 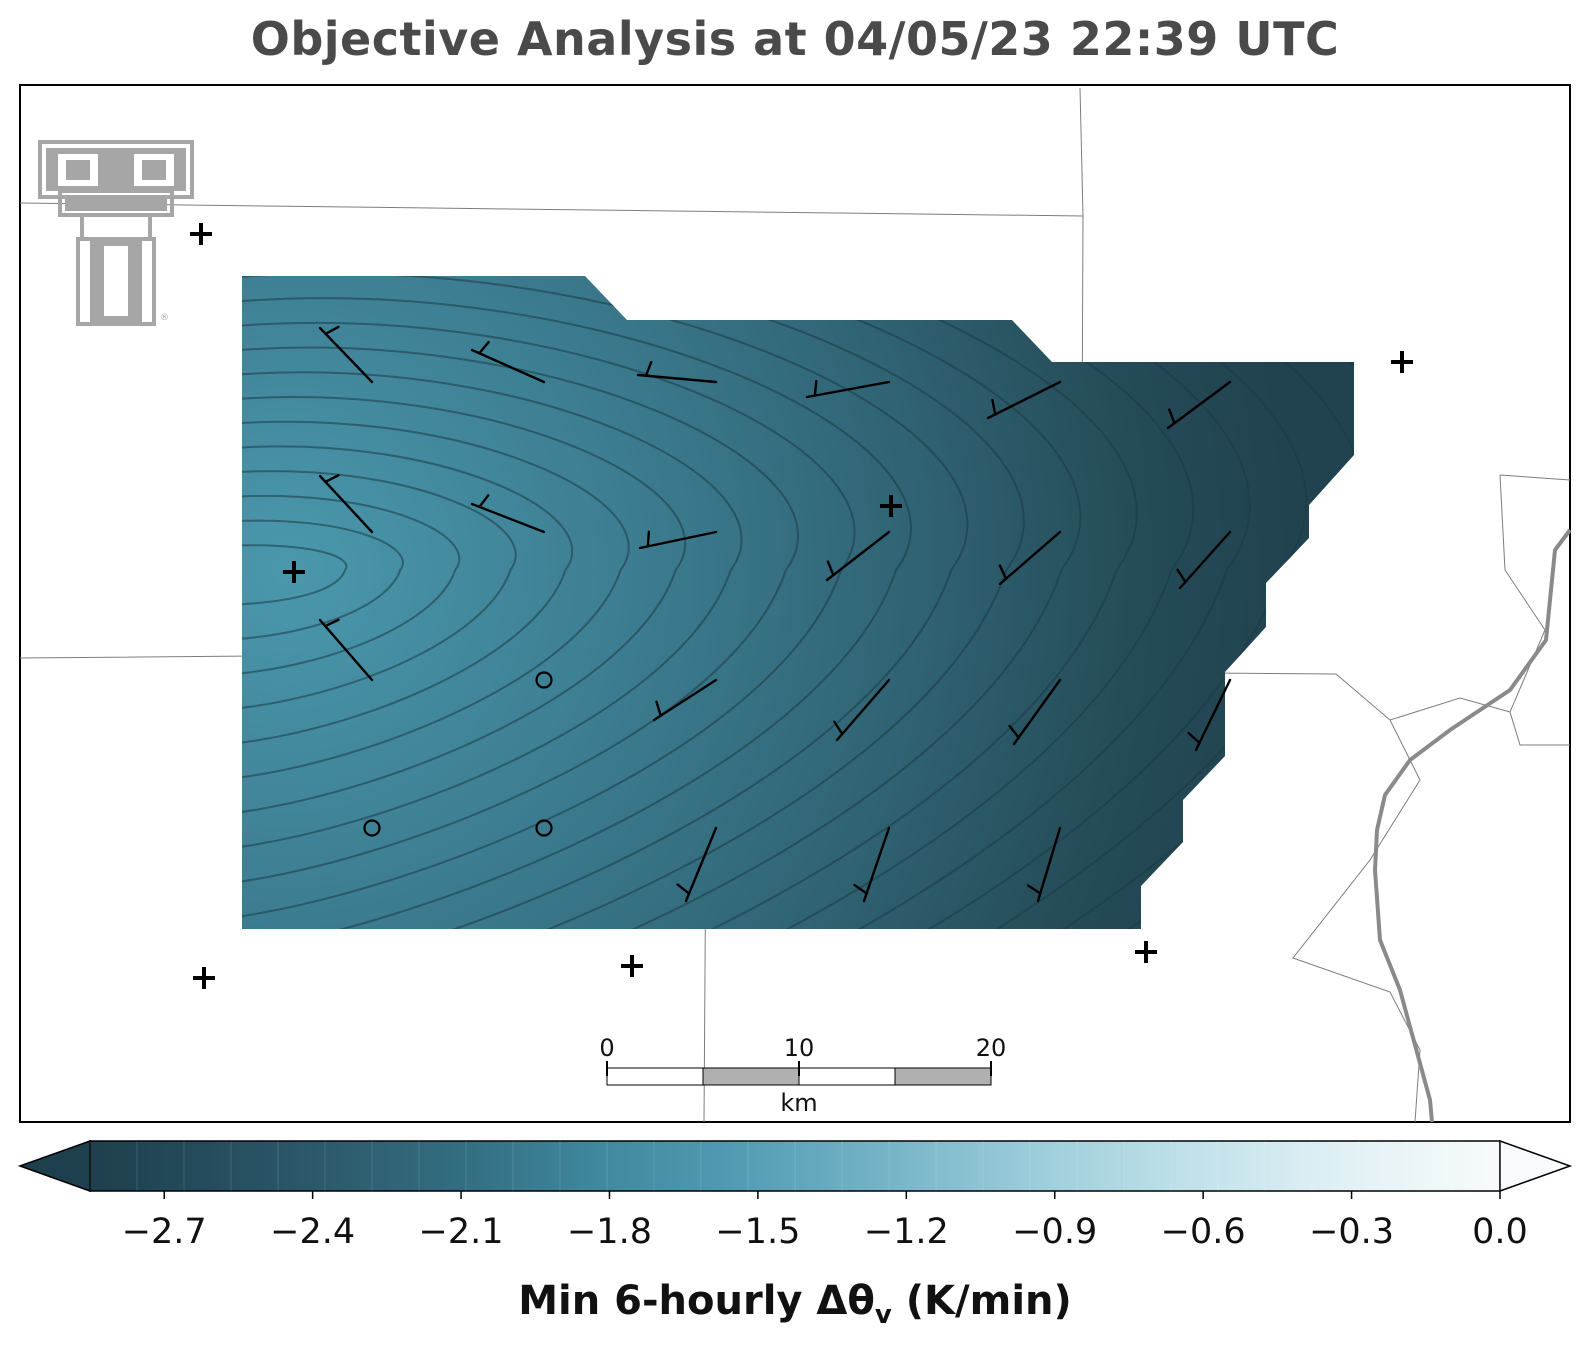 I want to click on colorbar-label: Min 6-hourly Δθv (K/min), so click(x=795, y=1304).